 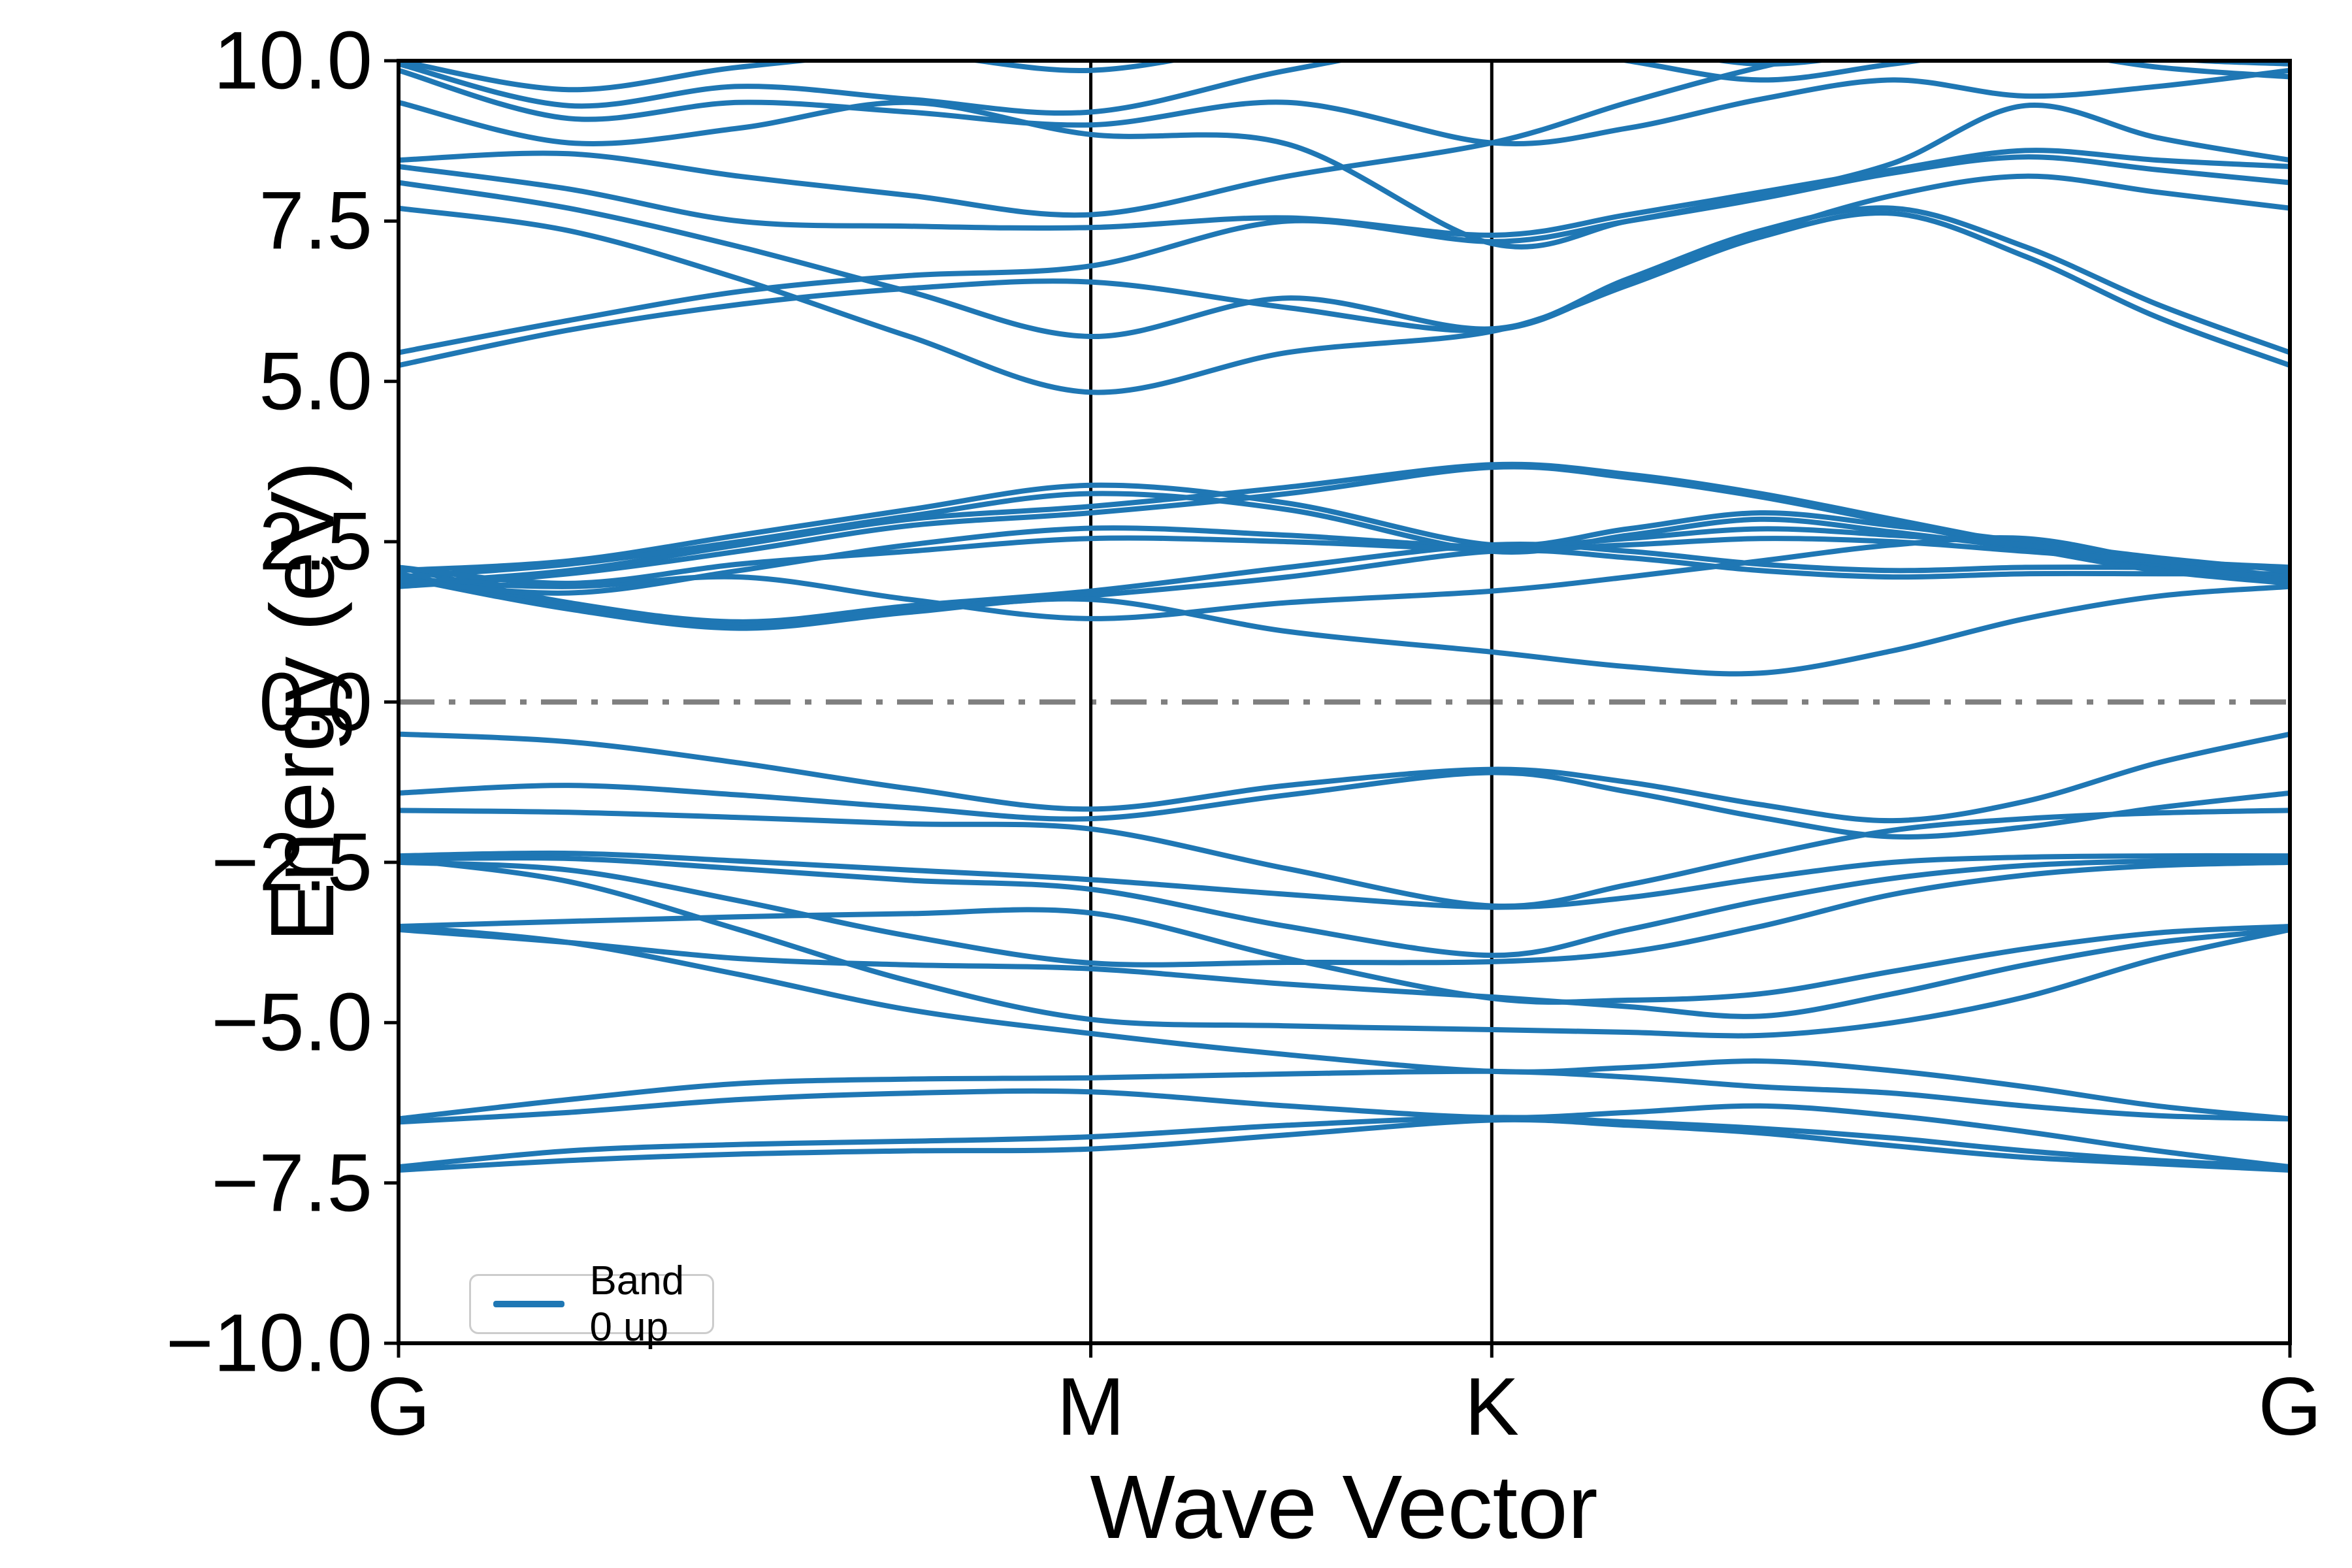 I want to click on y-tick-label: −2.5, so click(x=291, y=862).